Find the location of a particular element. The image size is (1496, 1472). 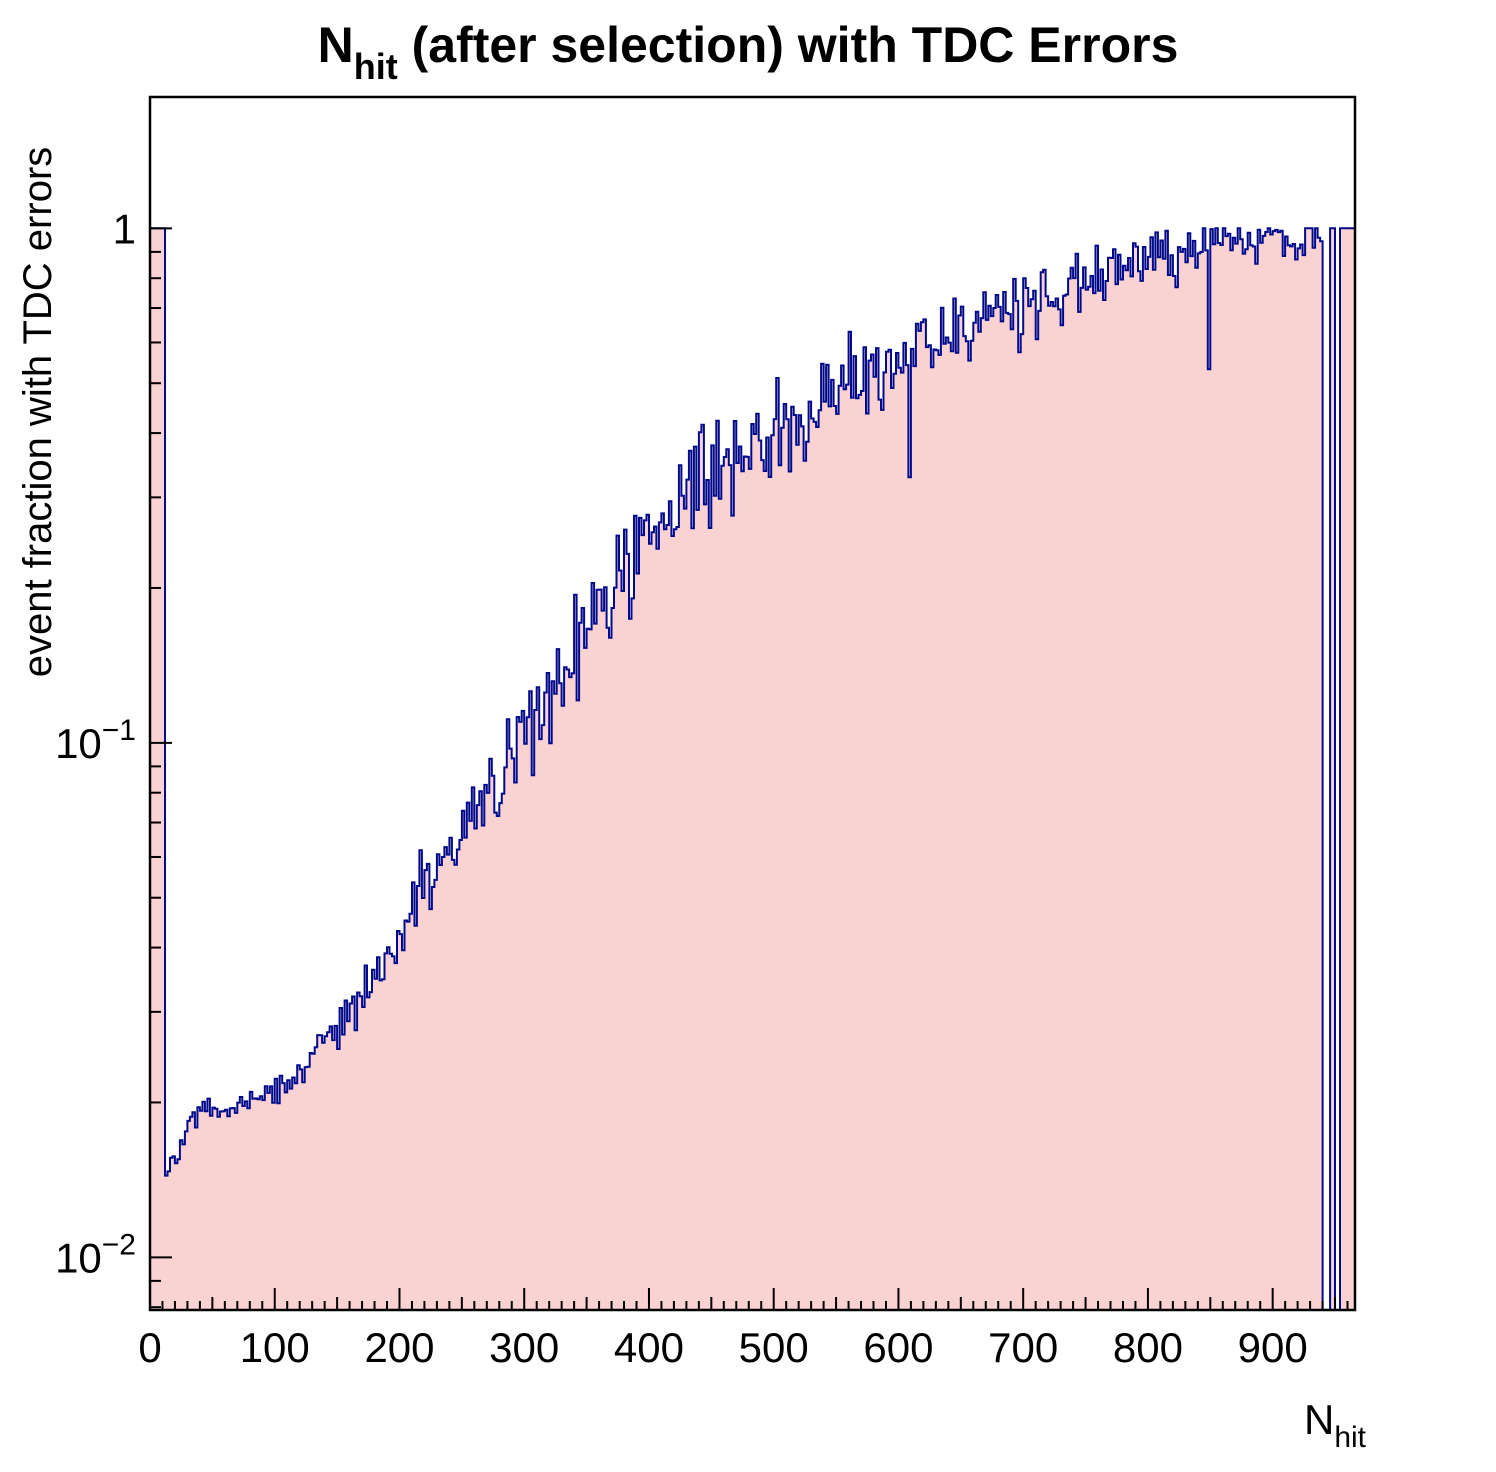

y-tick-label: 10⁻² is located at coordinates (95, 1254).